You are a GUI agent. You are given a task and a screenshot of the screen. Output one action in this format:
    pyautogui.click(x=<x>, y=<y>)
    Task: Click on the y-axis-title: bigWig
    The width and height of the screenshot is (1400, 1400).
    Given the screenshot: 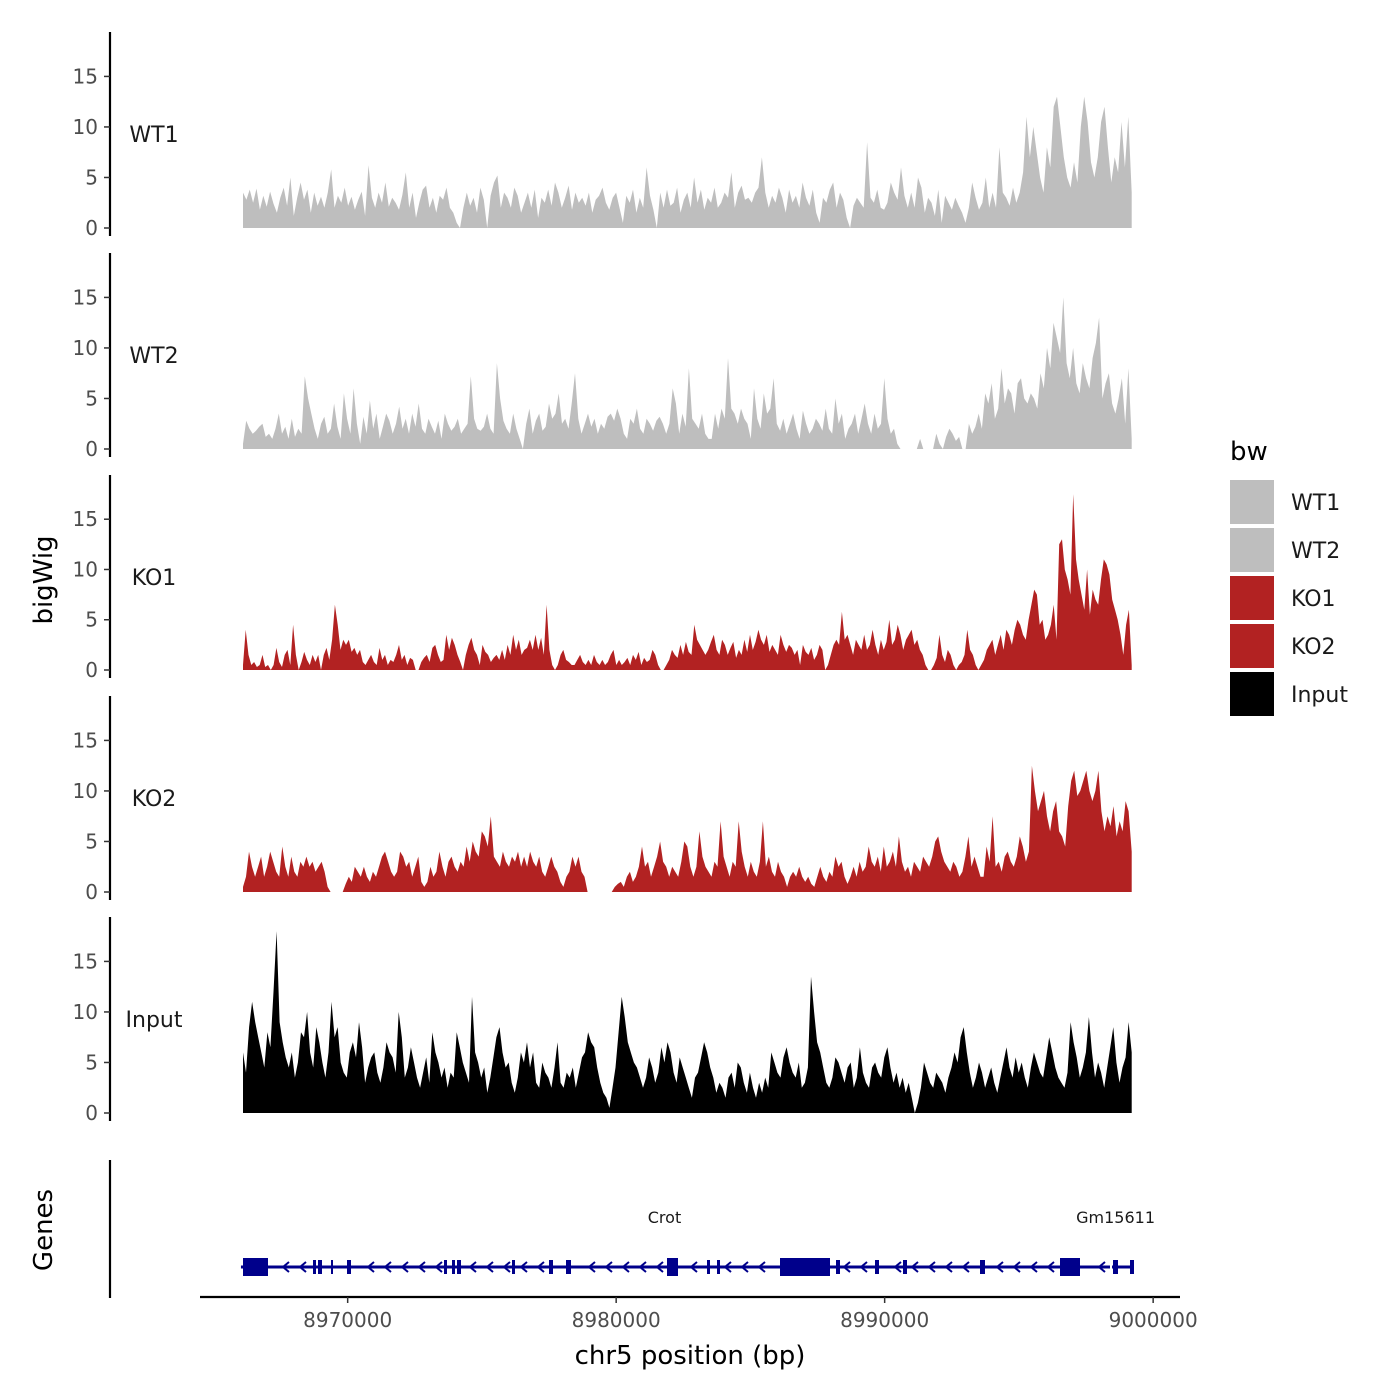 What is the action you would take?
    pyautogui.click(x=44, y=579)
    